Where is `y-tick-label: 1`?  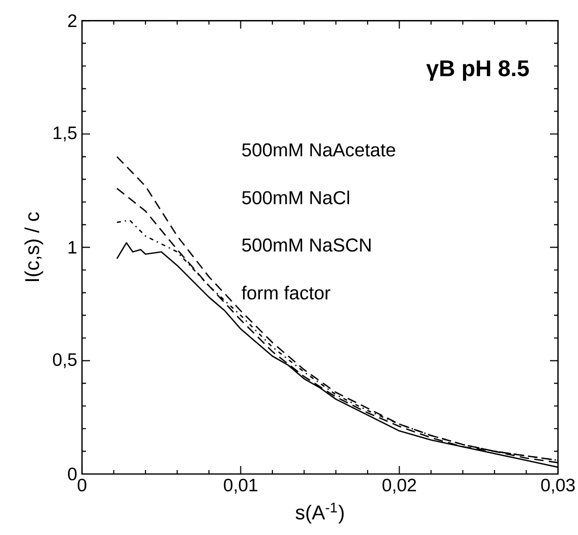 y-tick-label: 1 is located at coordinates (72, 247).